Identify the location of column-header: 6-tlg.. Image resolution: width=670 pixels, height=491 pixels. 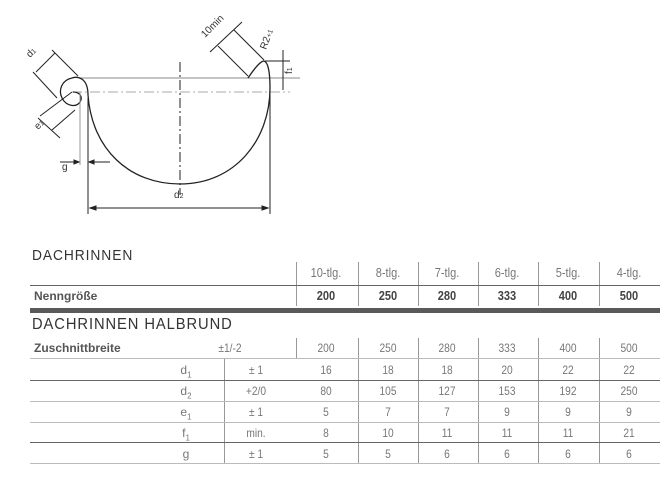
(507, 272).